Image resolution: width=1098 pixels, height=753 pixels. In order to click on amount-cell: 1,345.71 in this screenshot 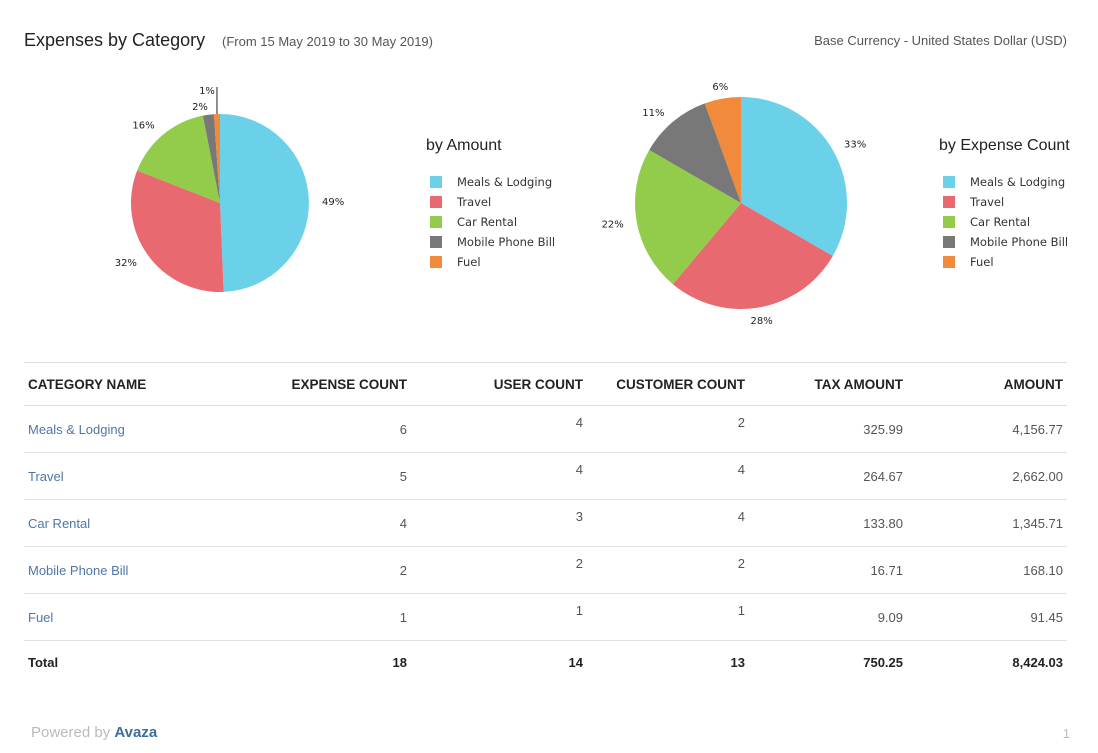, I will do `click(987, 523)`.